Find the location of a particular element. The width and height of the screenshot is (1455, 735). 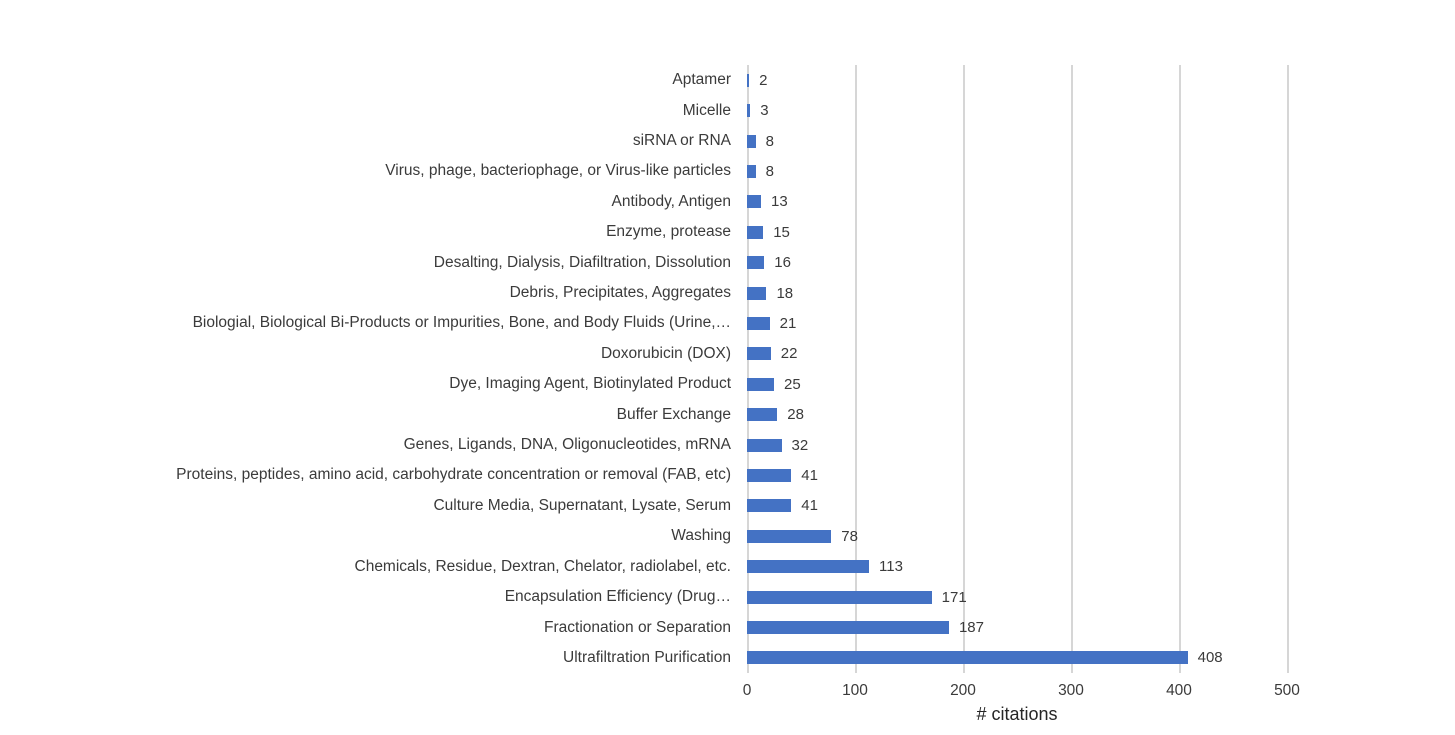

category-label: Enzyme, protease is located at coordinates (668, 232).